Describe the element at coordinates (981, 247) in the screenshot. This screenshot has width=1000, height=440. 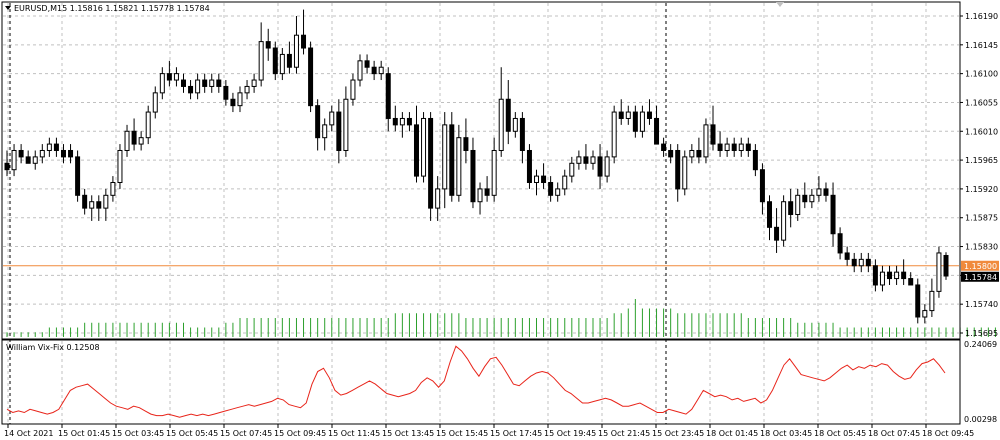
I see `price-tick-label: 1.15830` at that location.